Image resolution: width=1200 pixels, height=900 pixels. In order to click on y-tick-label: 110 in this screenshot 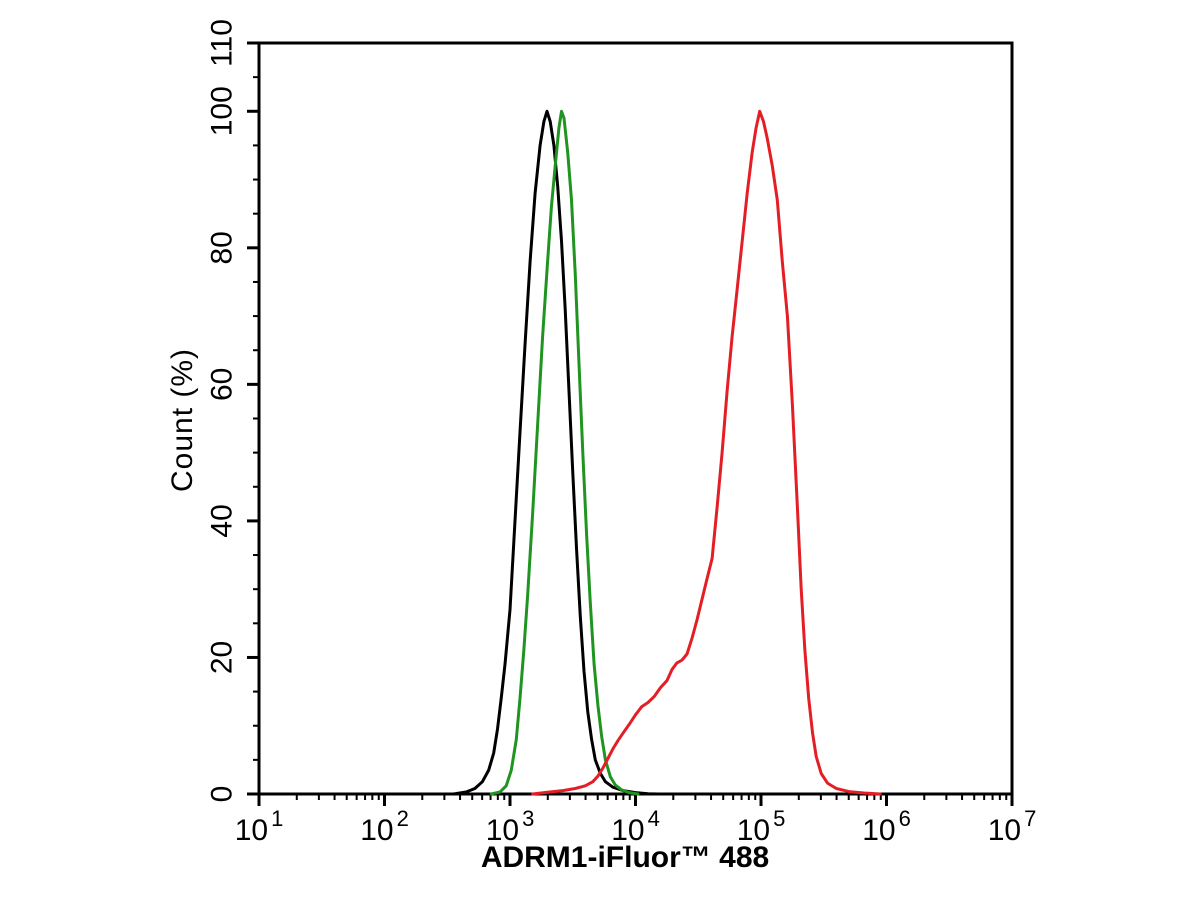, I will do `click(222, 43)`.